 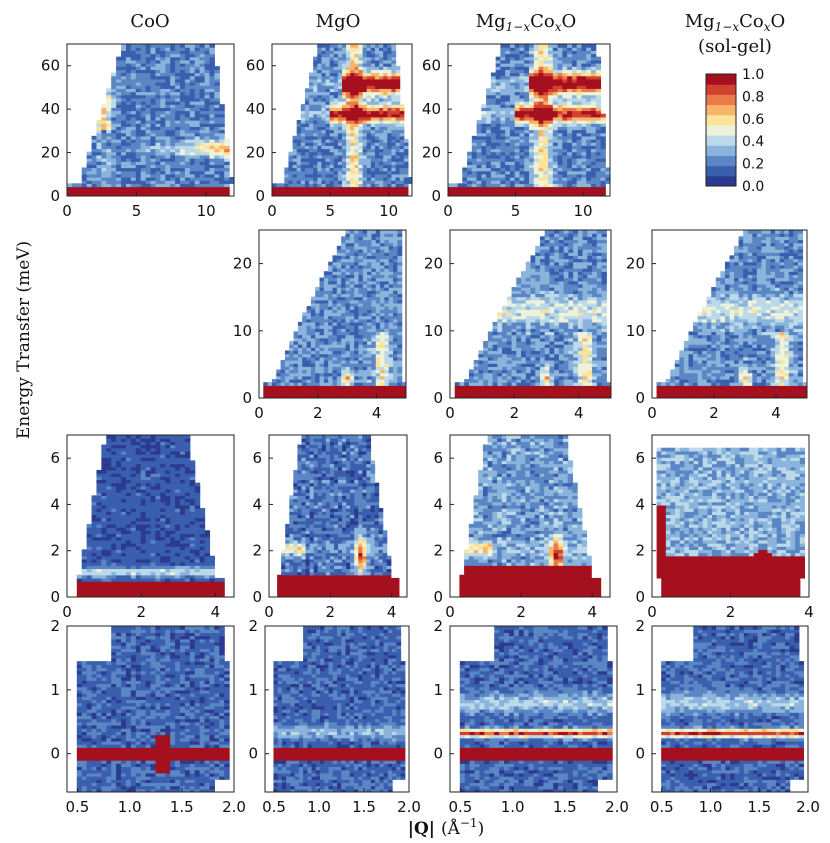 What do you see at coordinates (431, 66) in the screenshot?
I see `y-tick-label: 60` at bounding box center [431, 66].